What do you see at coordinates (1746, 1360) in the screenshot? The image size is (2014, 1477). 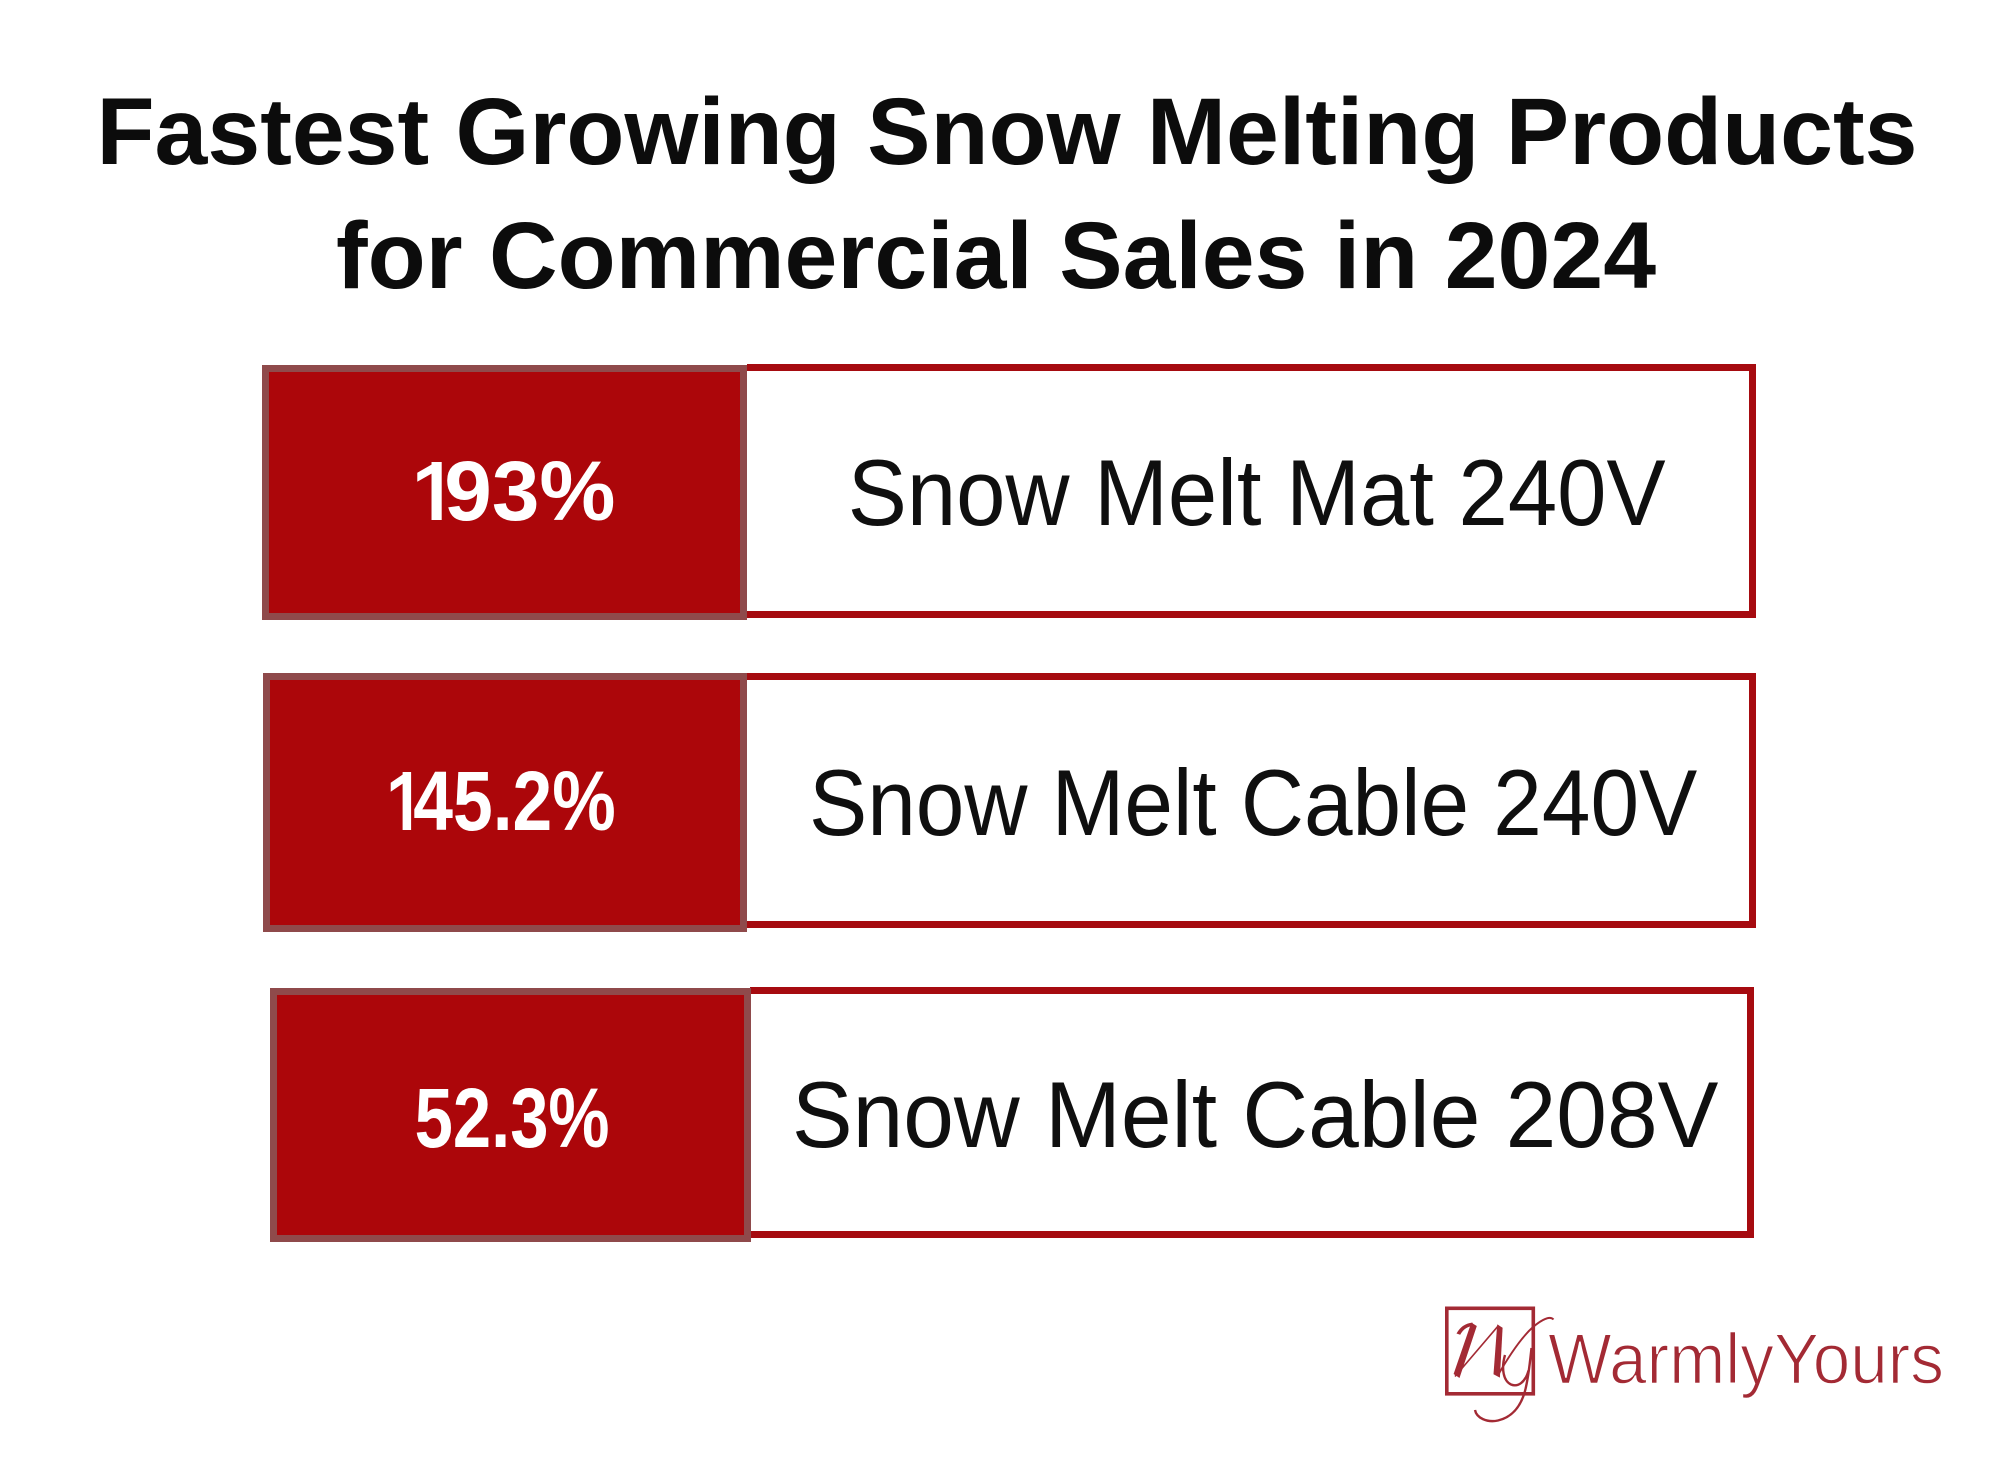 I see `svg-text: WarmlyYours` at bounding box center [1746, 1360].